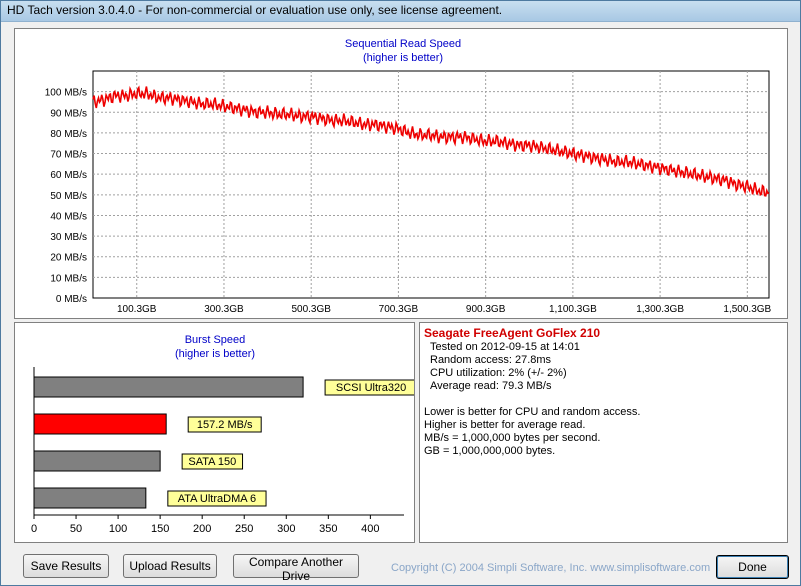 The height and width of the screenshot is (586, 801). I want to click on note-gb: GB = 1,000,000,000 bytes., so click(490, 451).